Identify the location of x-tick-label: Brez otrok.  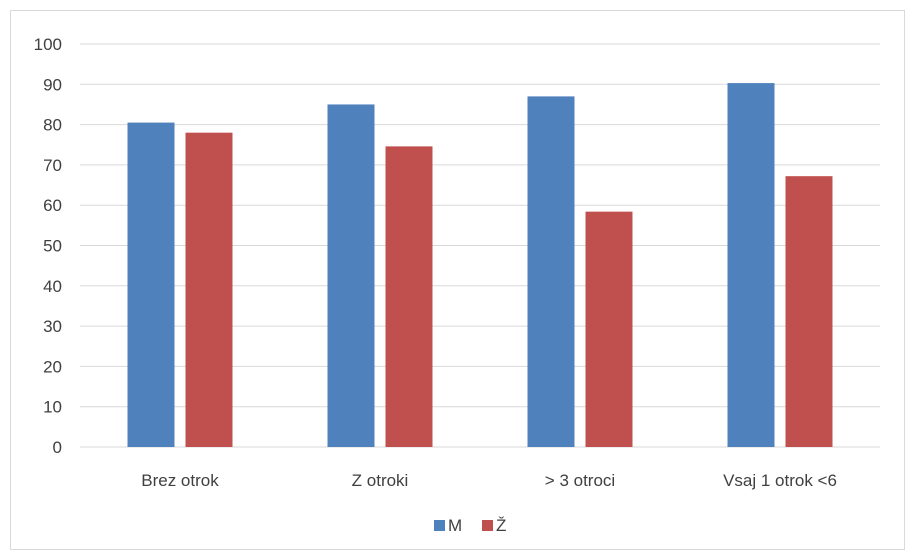
(180, 480).